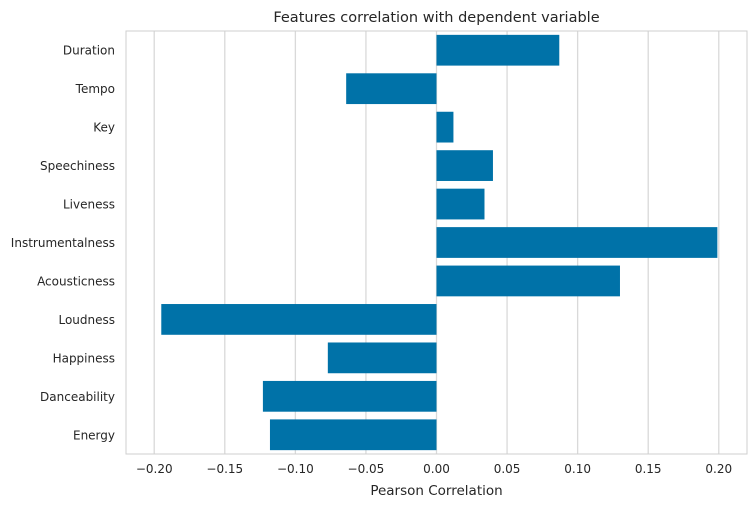 This screenshot has height=511, width=755. What do you see at coordinates (528, 281) in the screenshot?
I see `bar-acousticness` at bounding box center [528, 281].